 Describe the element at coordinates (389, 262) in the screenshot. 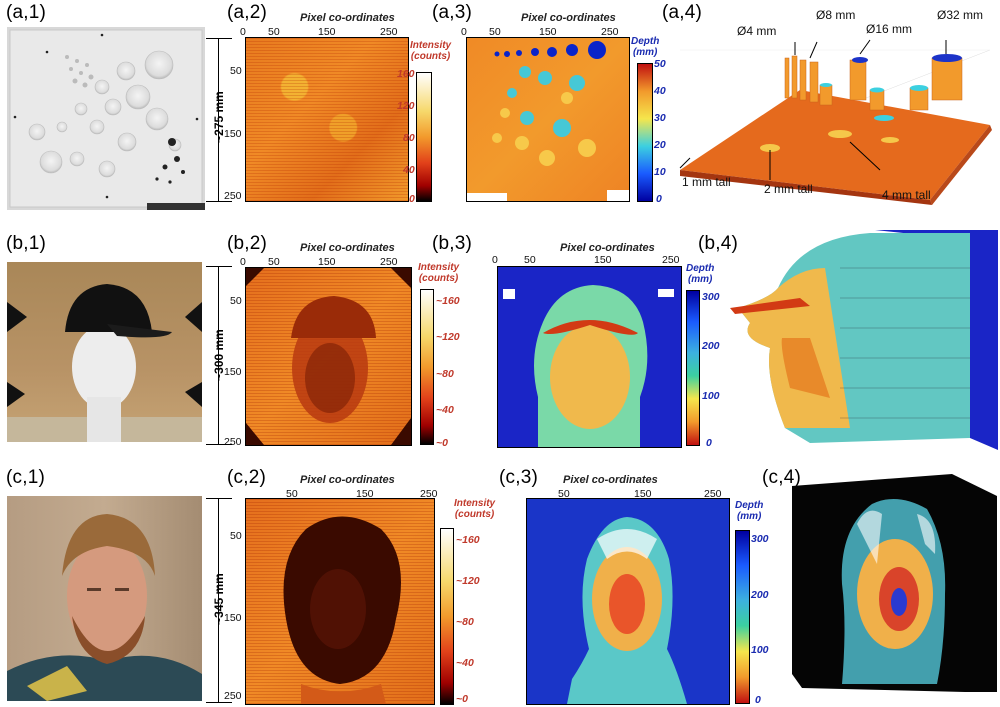

I see `xtick-b2-250: 250` at that location.